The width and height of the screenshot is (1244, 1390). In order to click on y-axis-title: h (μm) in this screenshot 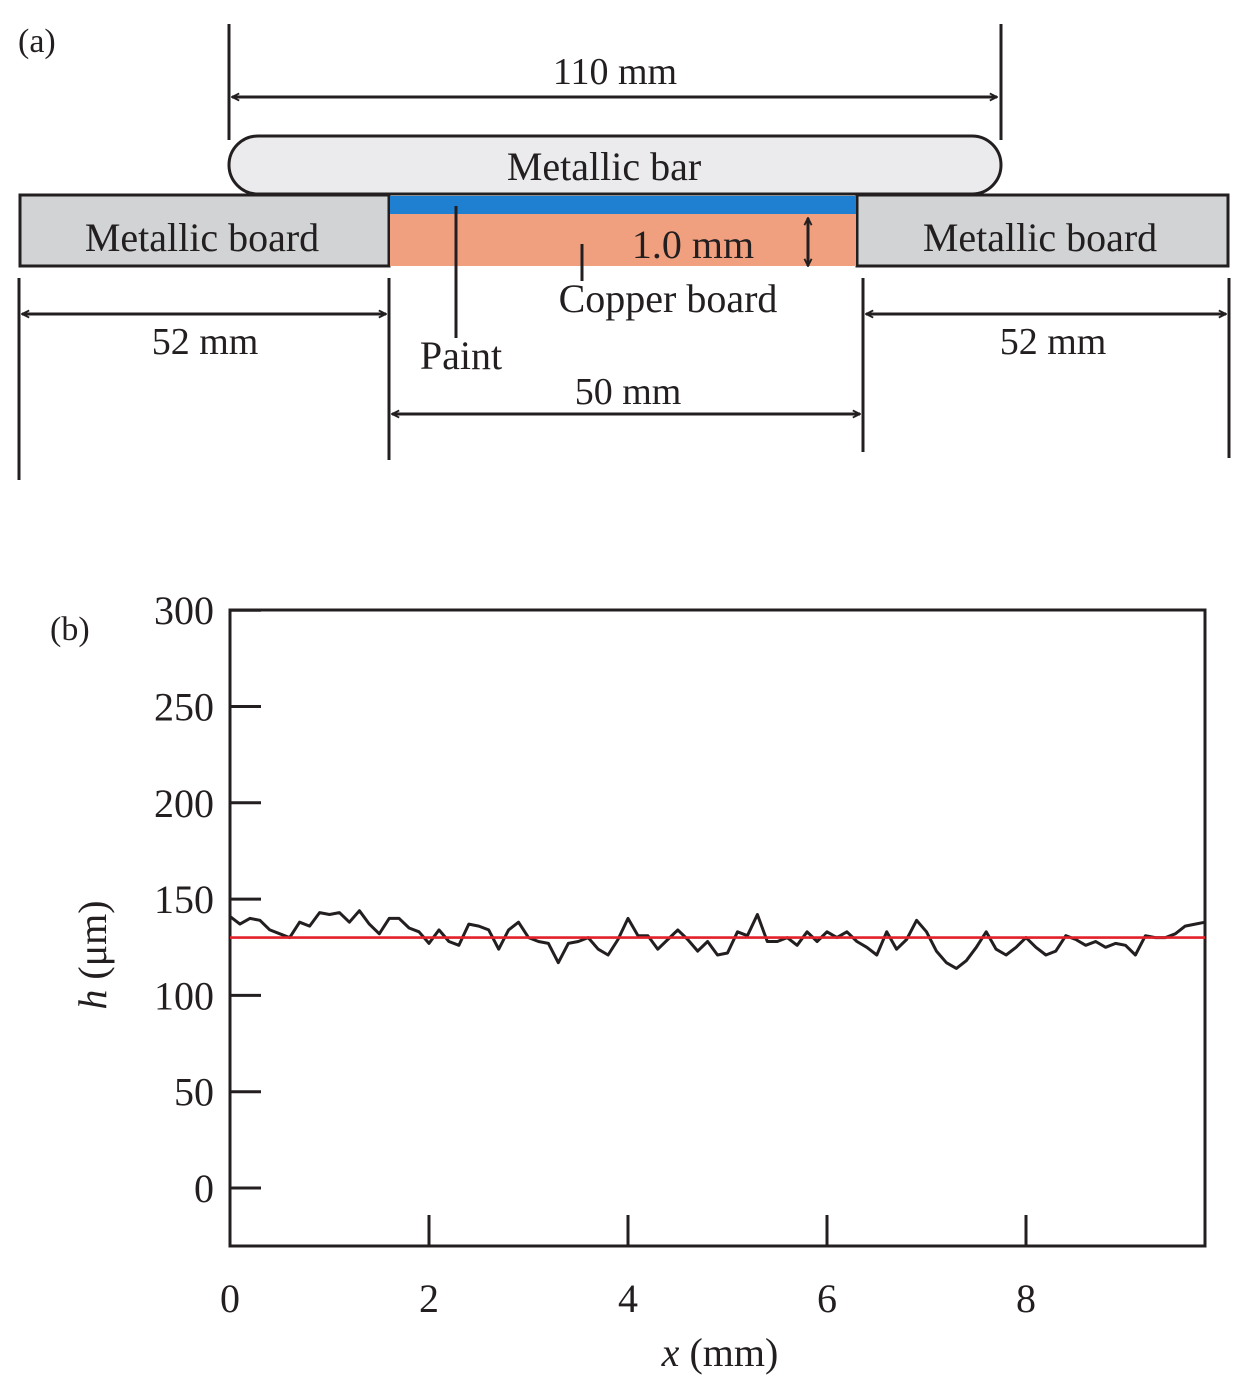, I will do `click(92, 954)`.